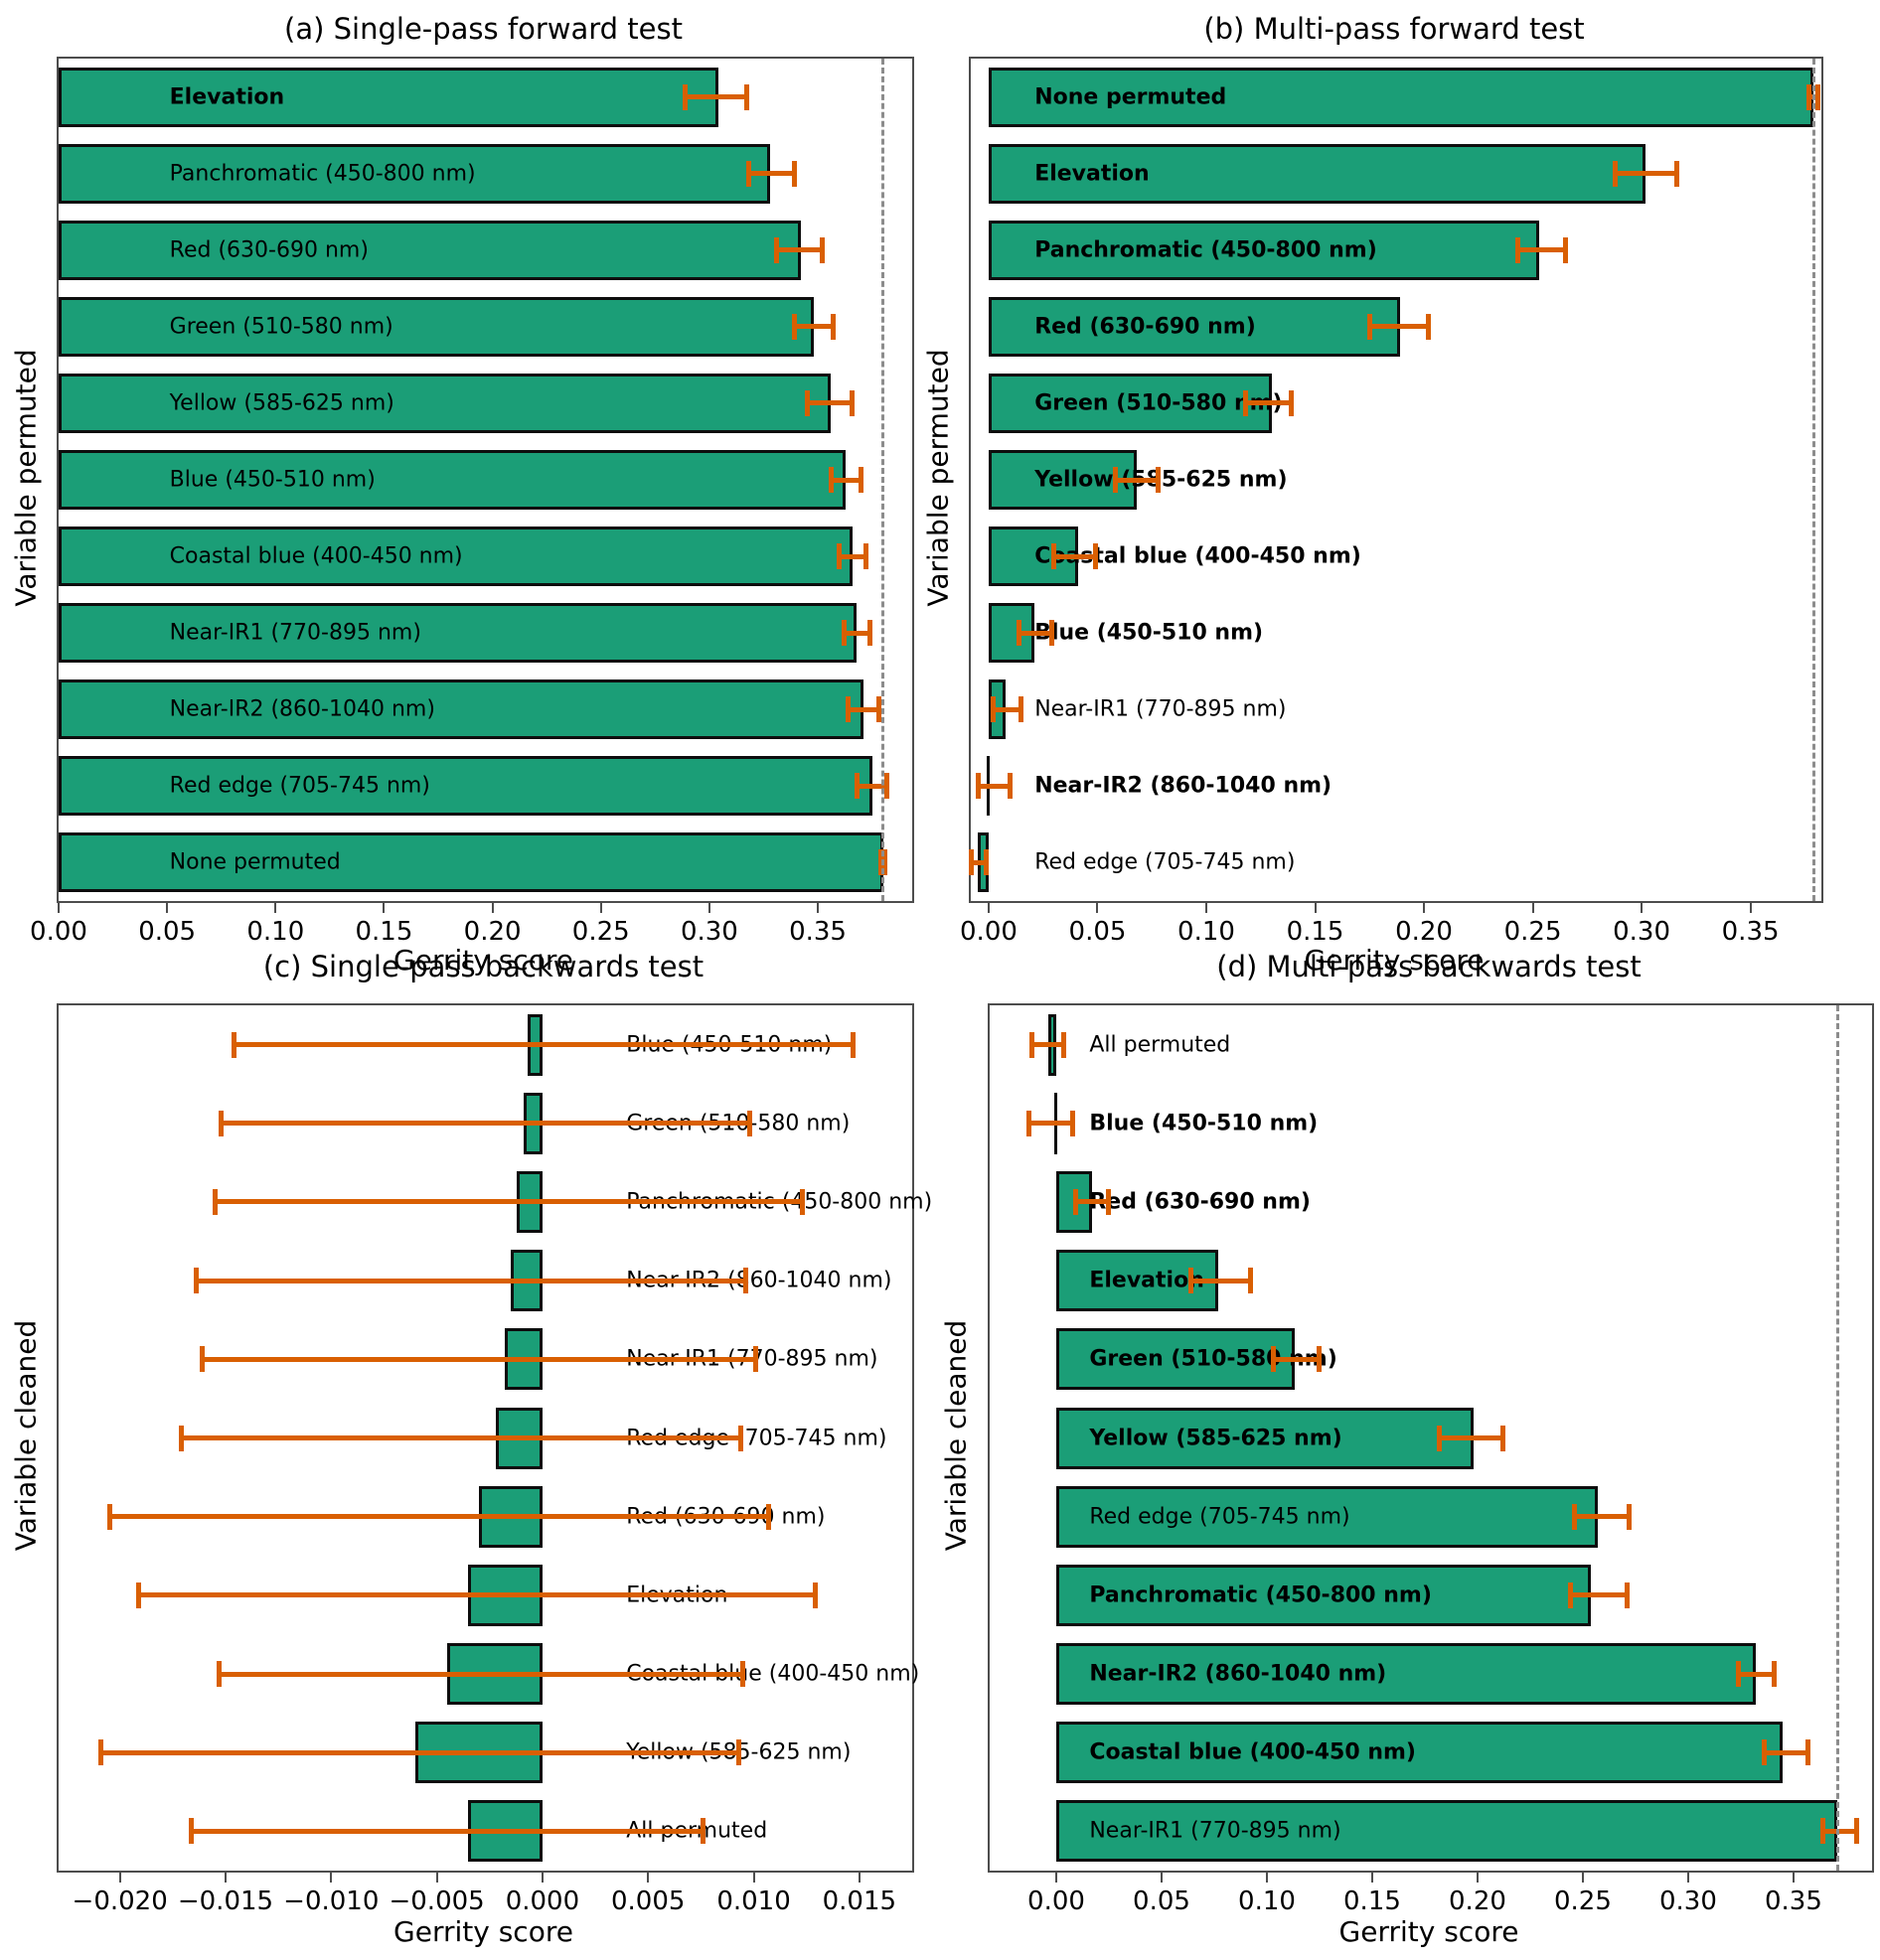 The width and height of the screenshot is (1880, 1960). What do you see at coordinates (1215, 1438) in the screenshot?
I see `bar-label: Yellow (585-625 nm)` at bounding box center [1215, 1438].